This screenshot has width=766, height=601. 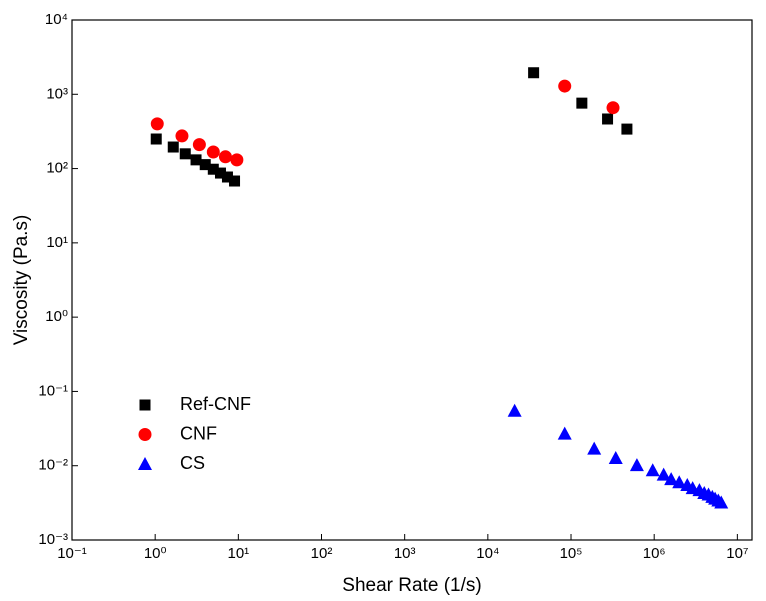 What do you see at coordinates (238, 553) in the screenshot?
I see `x-tick-label: 10¹` at bounding box center [238, 553].